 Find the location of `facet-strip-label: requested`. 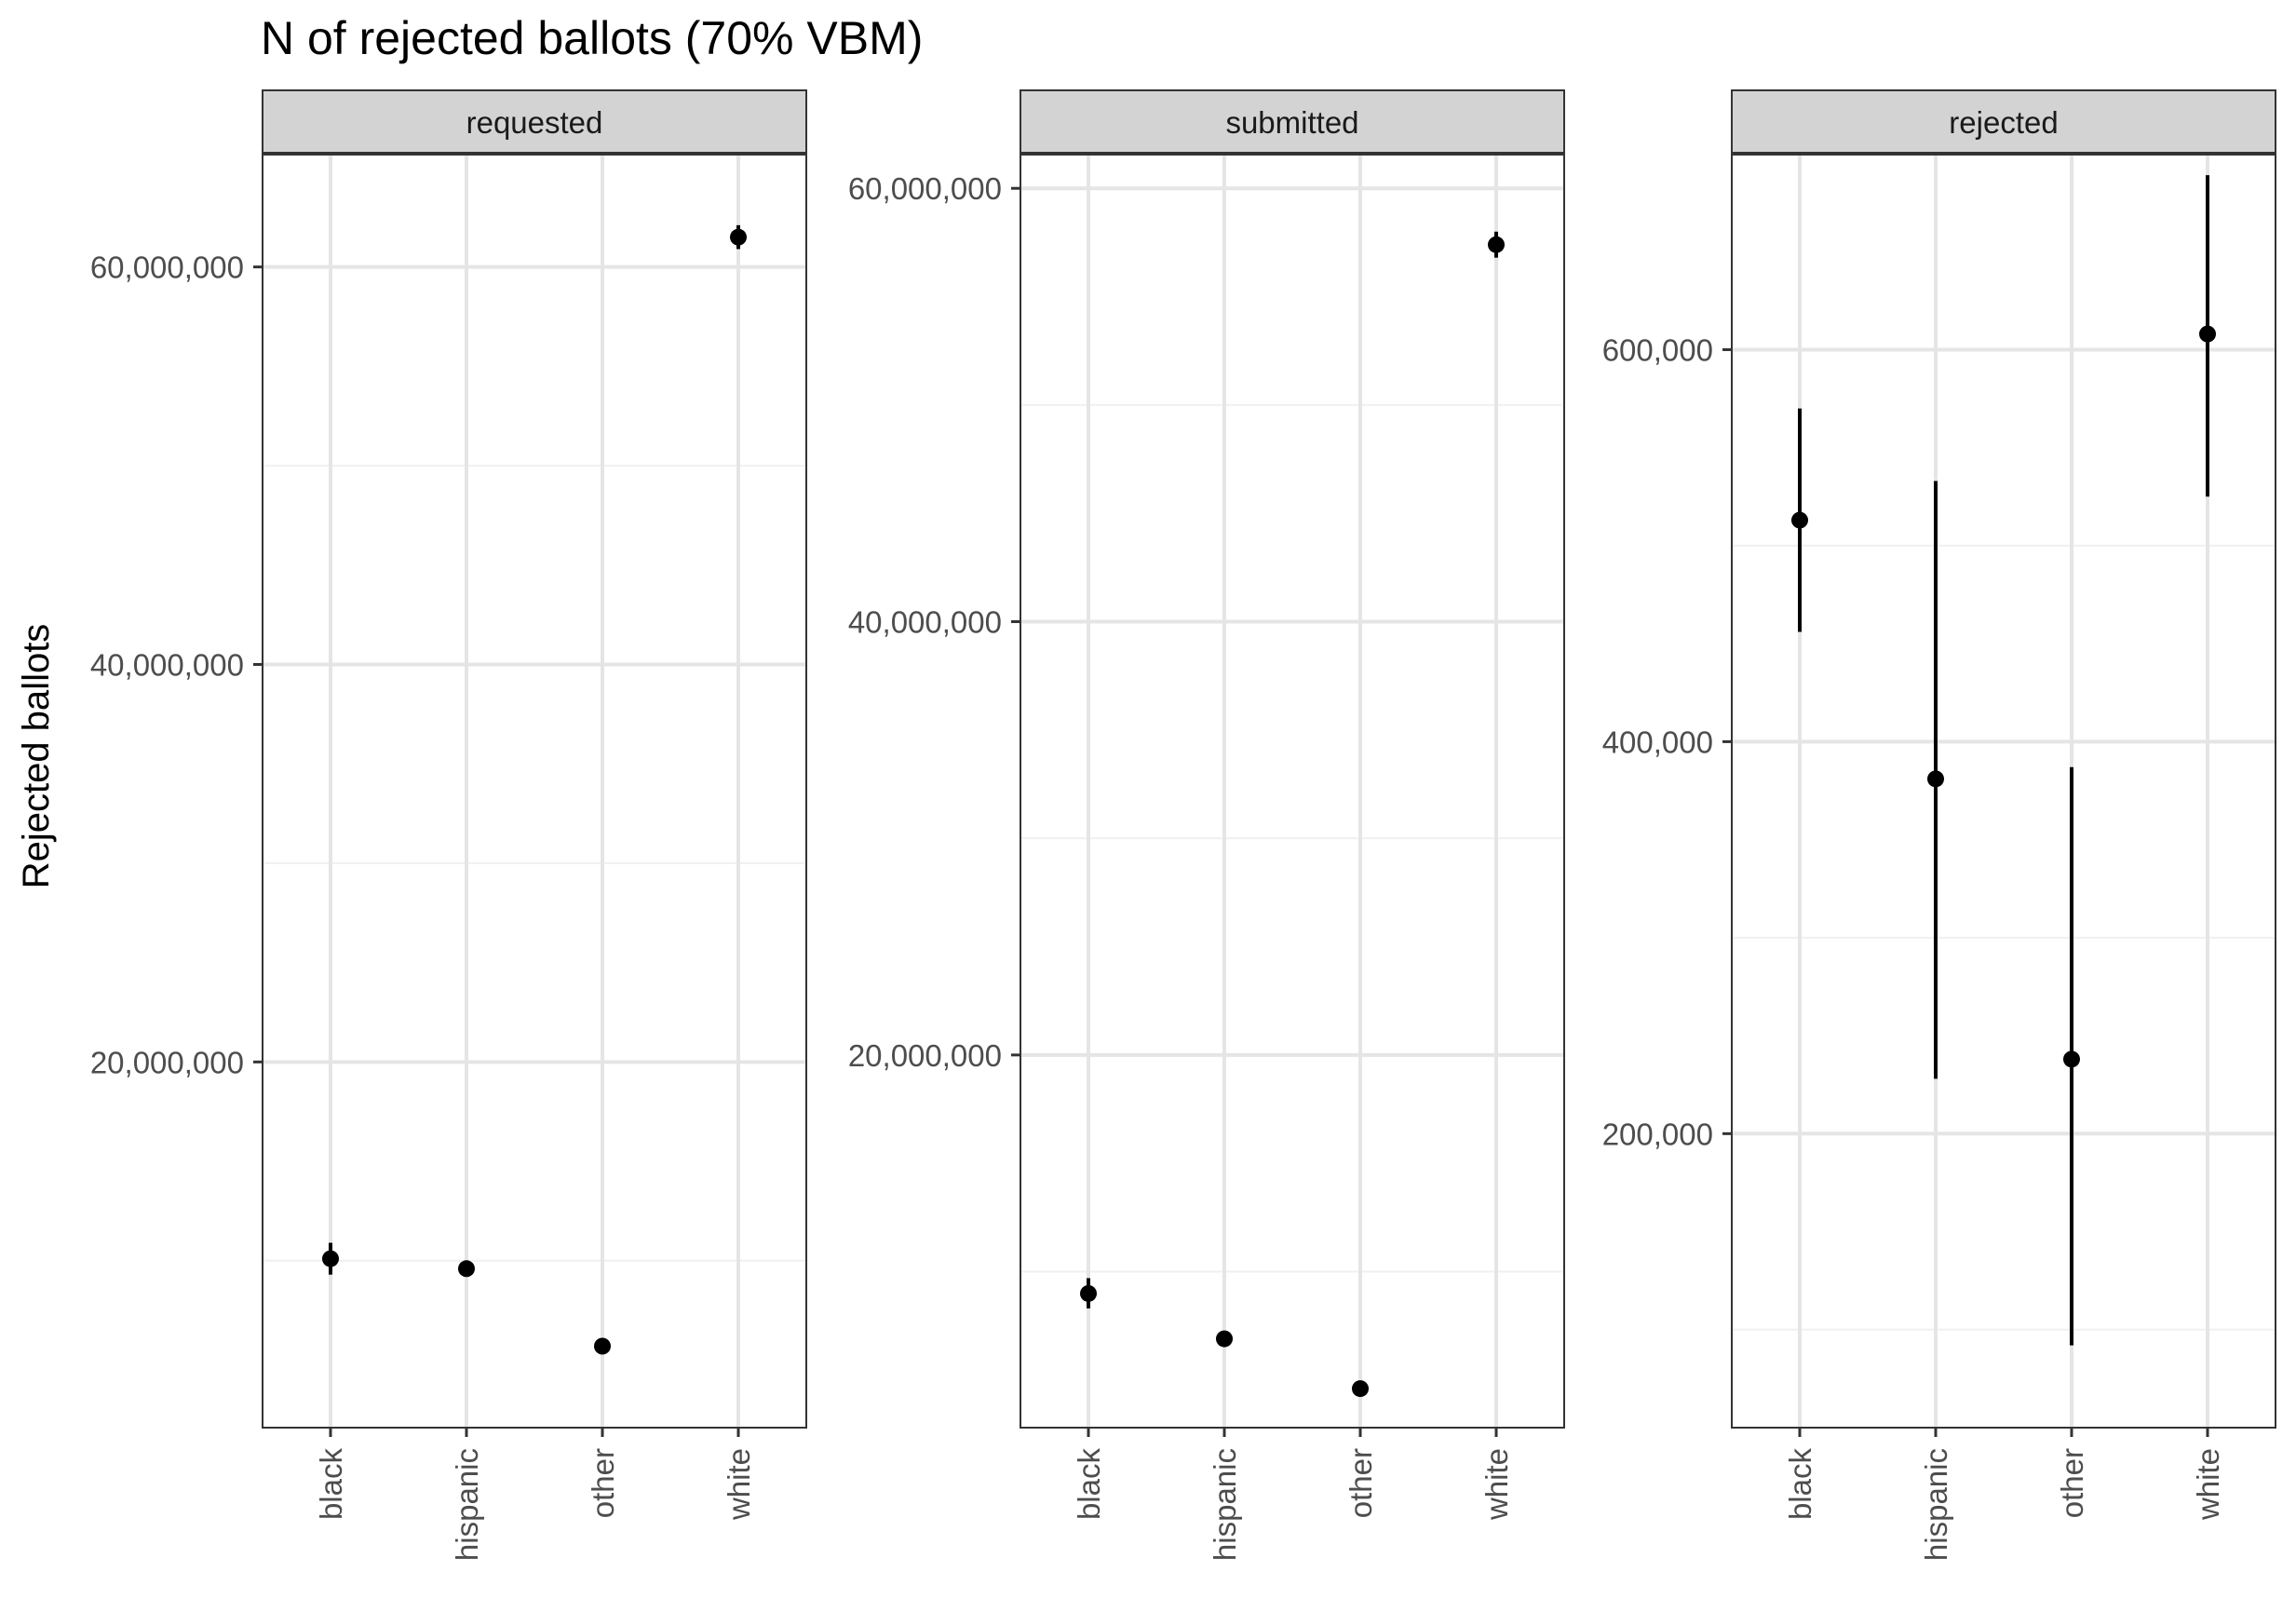

facet-strip-label: requested is located at coordinates (534, 122).